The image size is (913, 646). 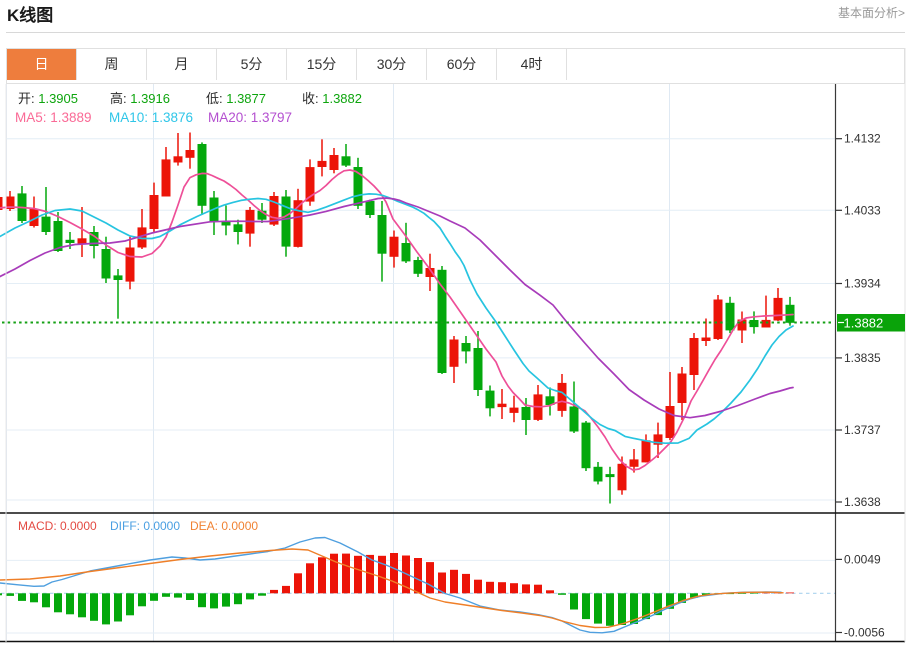 I want to click on svg-text: 低: 1.3877, so click(x=236, y=98).